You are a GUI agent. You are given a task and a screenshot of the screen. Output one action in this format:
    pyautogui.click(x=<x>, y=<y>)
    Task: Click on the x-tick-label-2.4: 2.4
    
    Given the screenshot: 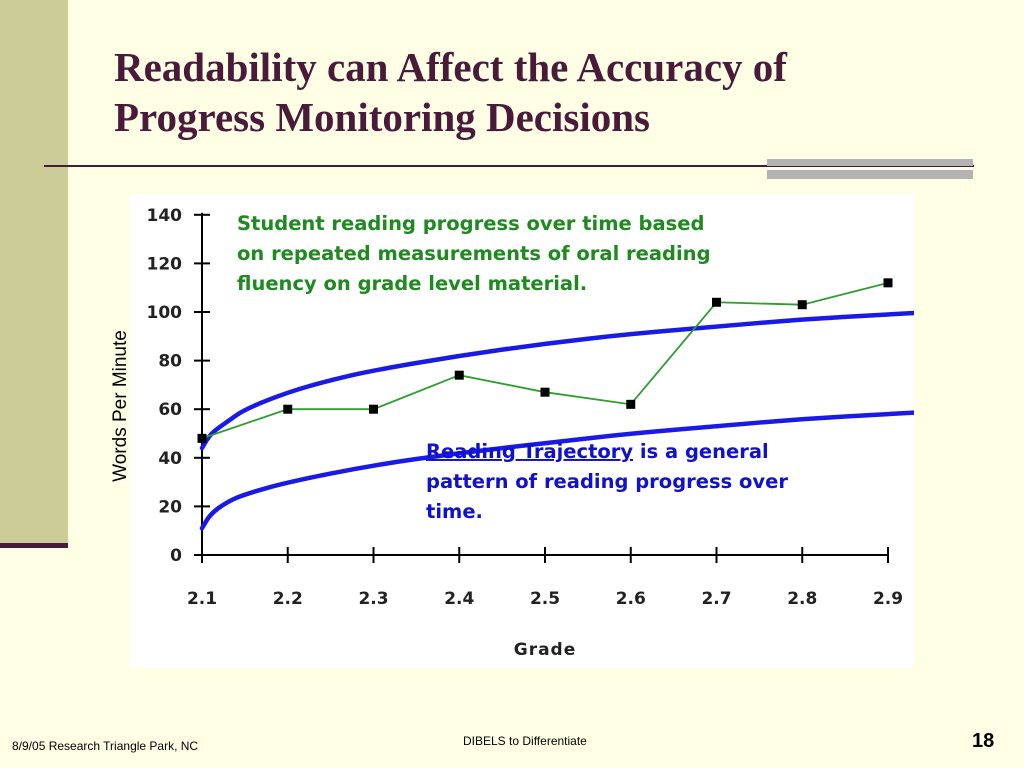 What is the action you would take?
    pyautogui.click(x=459, y=599)
    